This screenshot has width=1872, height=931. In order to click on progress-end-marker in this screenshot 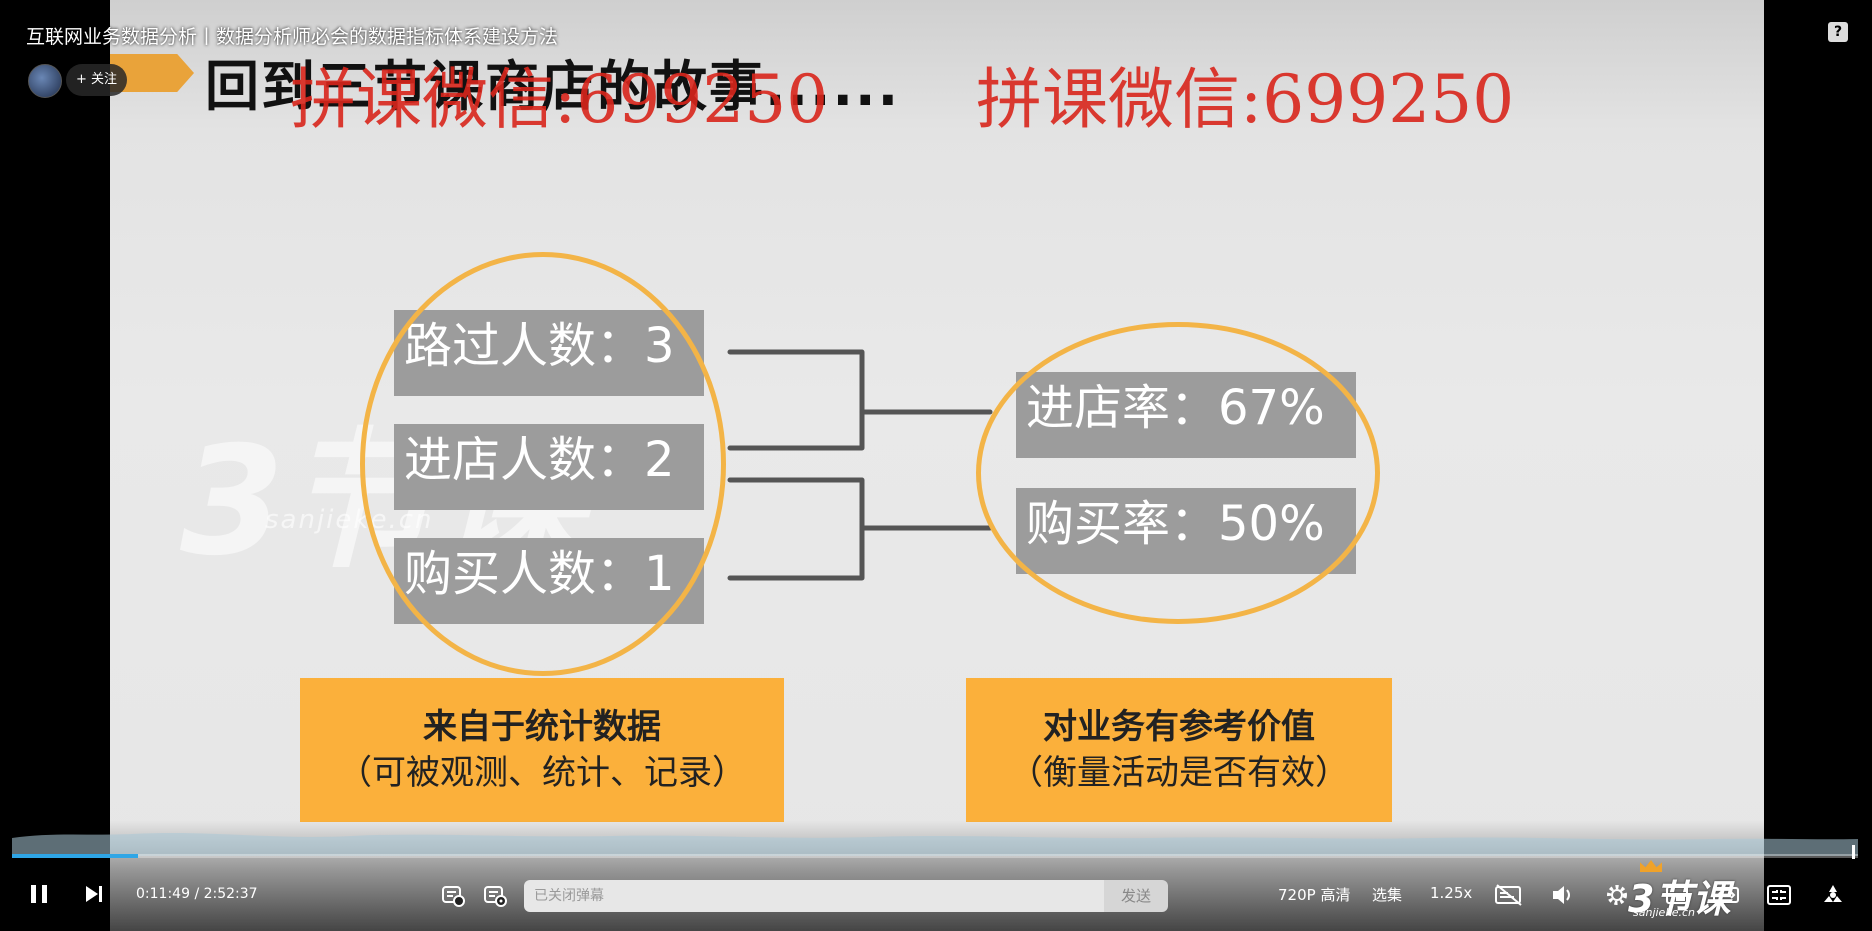, I will do `click(1853, 852)`.